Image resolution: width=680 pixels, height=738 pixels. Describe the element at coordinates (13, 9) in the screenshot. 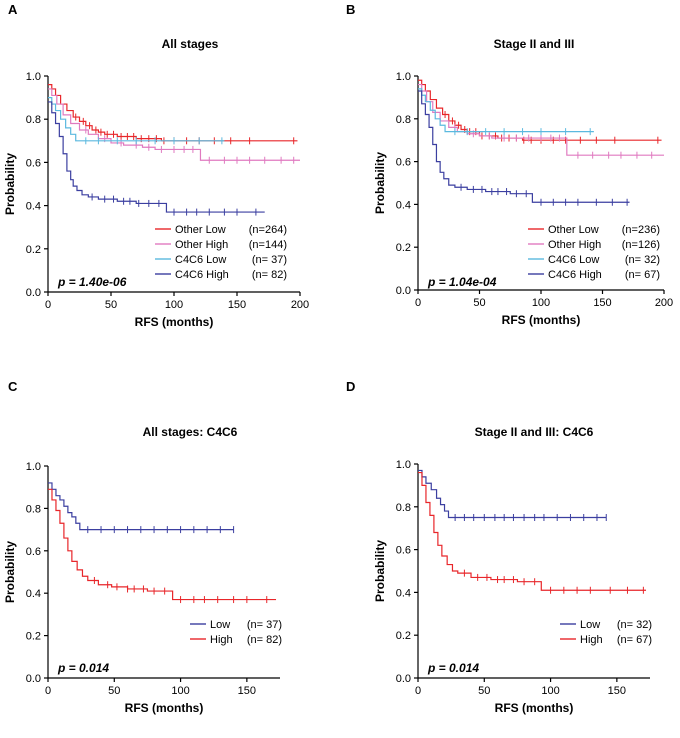

I see `panel-letter: A` at that location.